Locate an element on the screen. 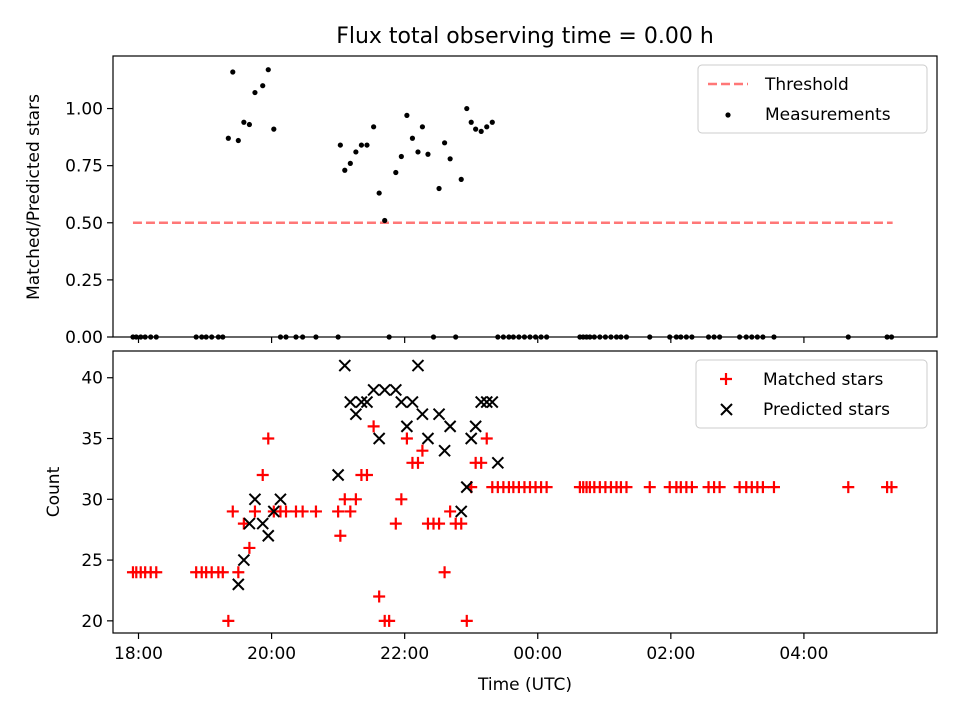  figure-title: Flux total observing time = 0.00 h is located at coordinates (525, 36).